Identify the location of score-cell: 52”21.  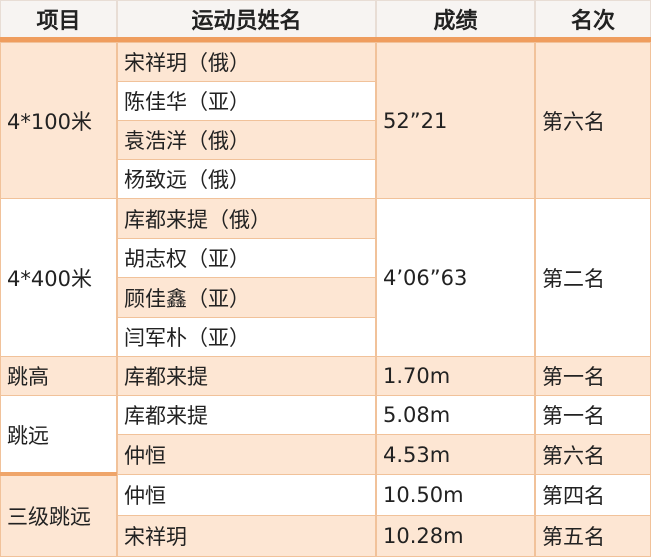
(455, 120).